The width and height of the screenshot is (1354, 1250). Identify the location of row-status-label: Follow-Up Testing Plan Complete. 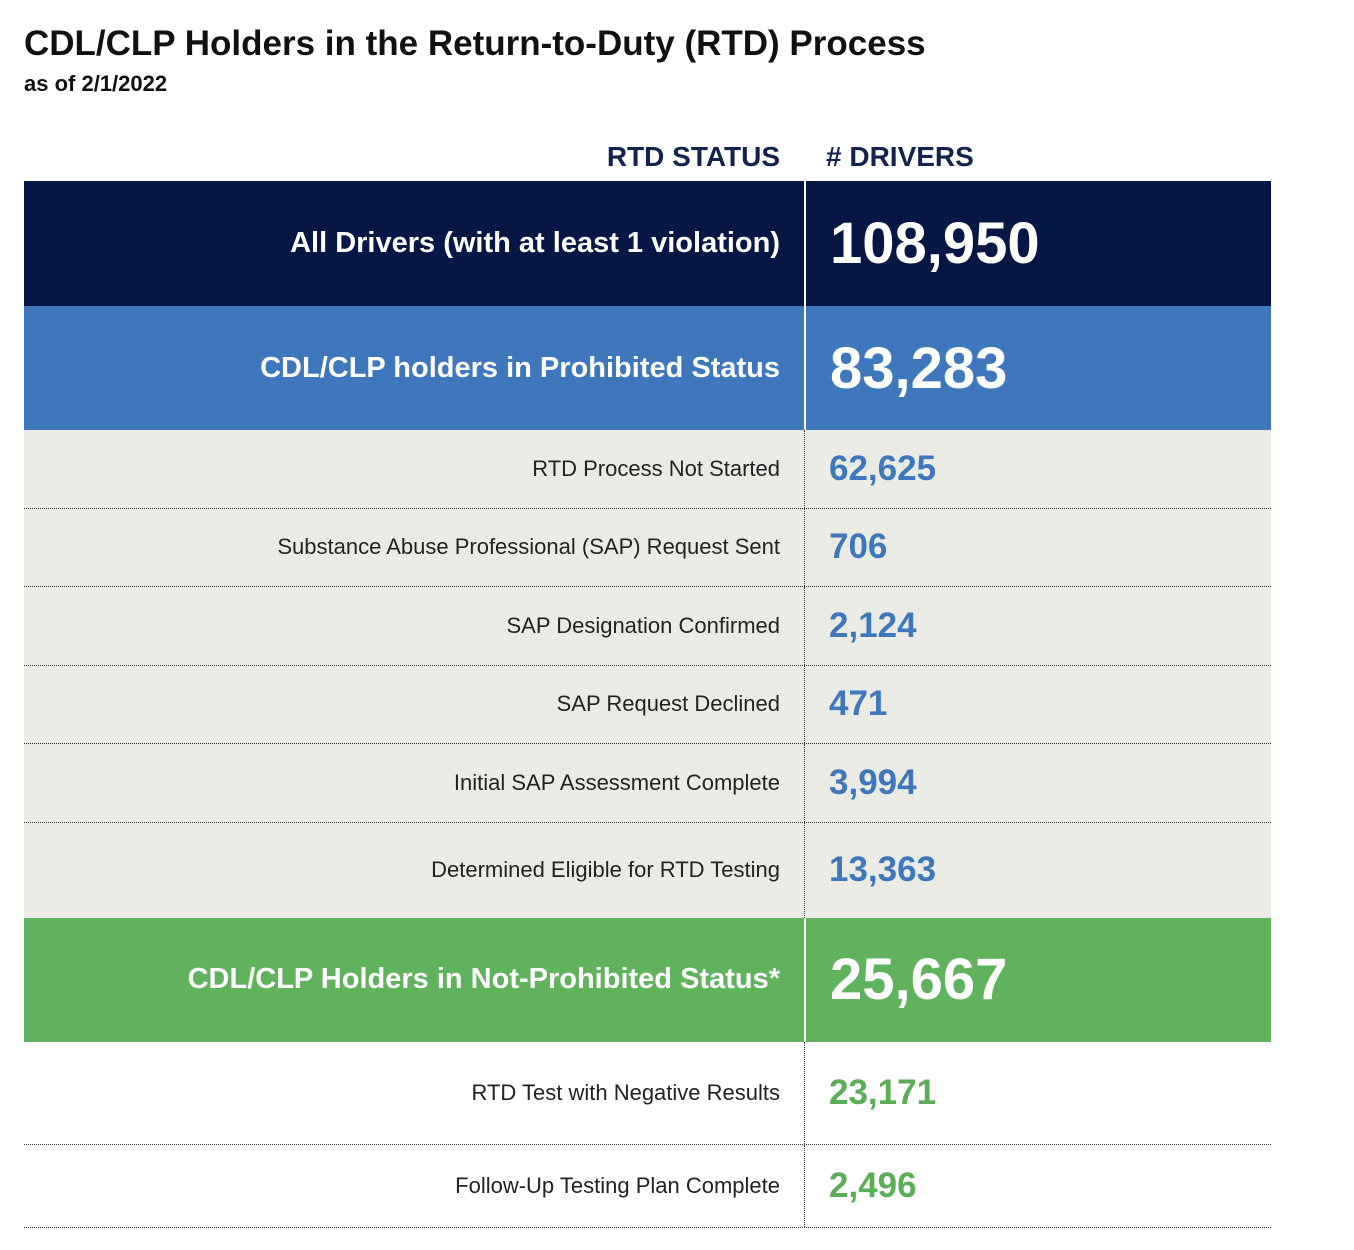
(617, 1185).